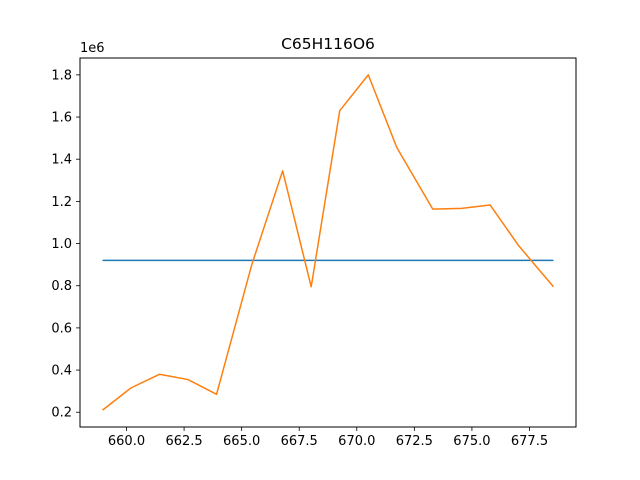  I want to click on x-tick-label: 667.5, so click(299, 441).